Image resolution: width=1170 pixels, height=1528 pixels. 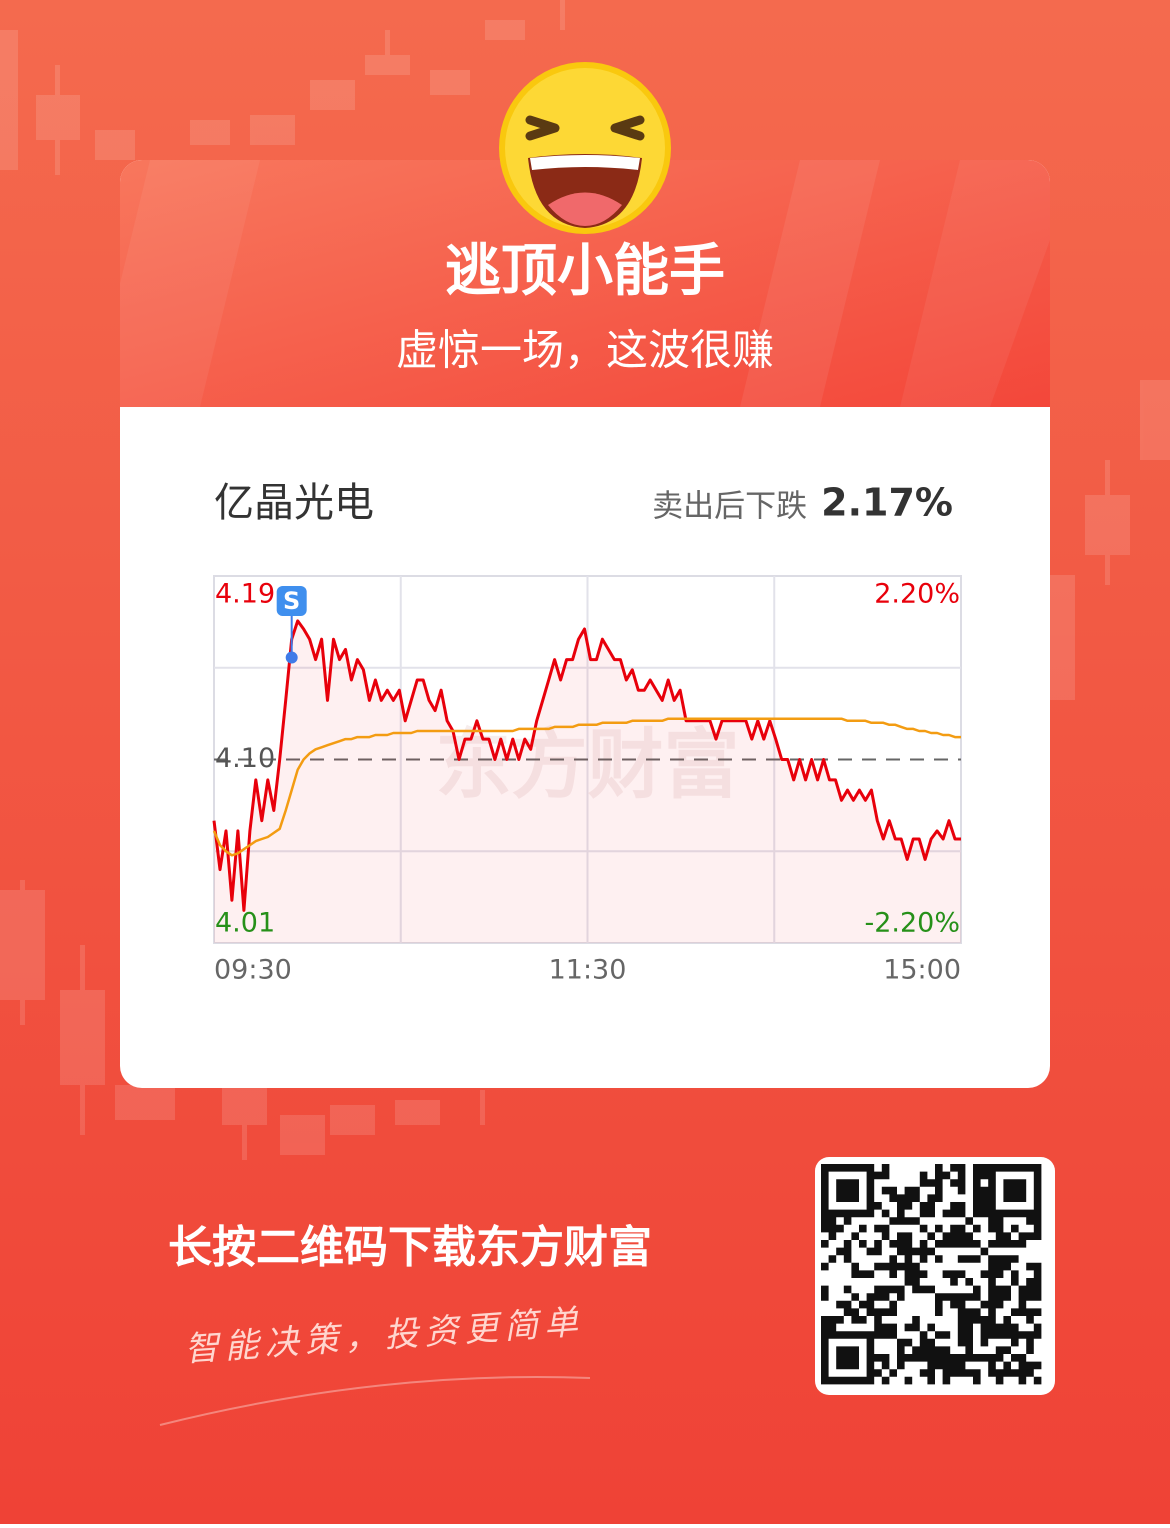 What do you see at coordinates (245, 923) in the screenshot?
I see `y-tick-label: 4.01` at bounding box center [245, 923].